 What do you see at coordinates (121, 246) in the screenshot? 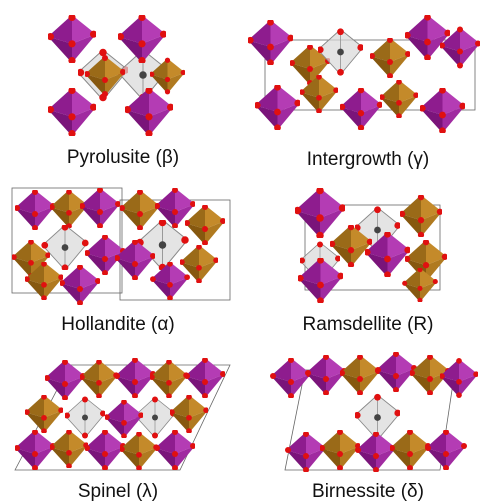
I see `hollandite-structure` at bounding box center [121, 246].